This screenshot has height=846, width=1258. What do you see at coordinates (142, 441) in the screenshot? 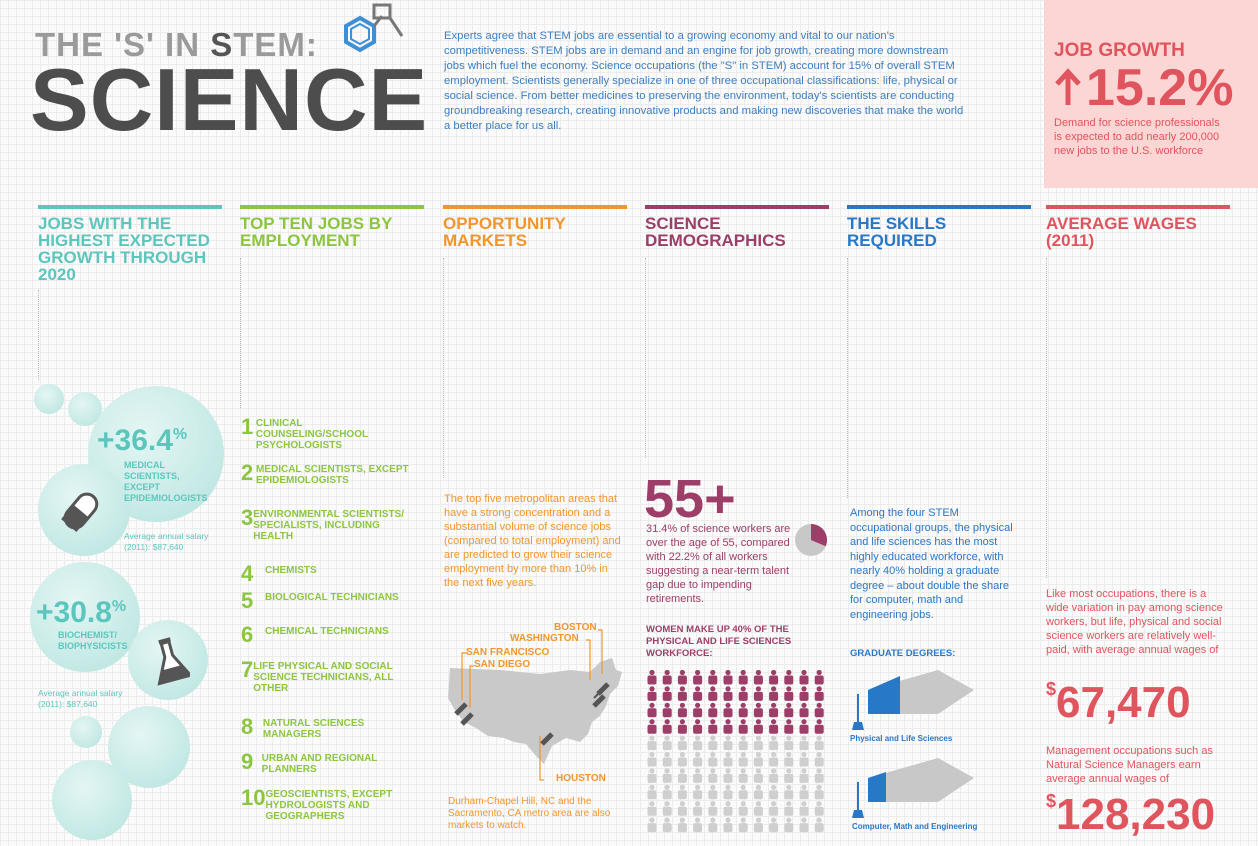
I see `growth-value-1: +36.4%` at bounding box center [142, 441].